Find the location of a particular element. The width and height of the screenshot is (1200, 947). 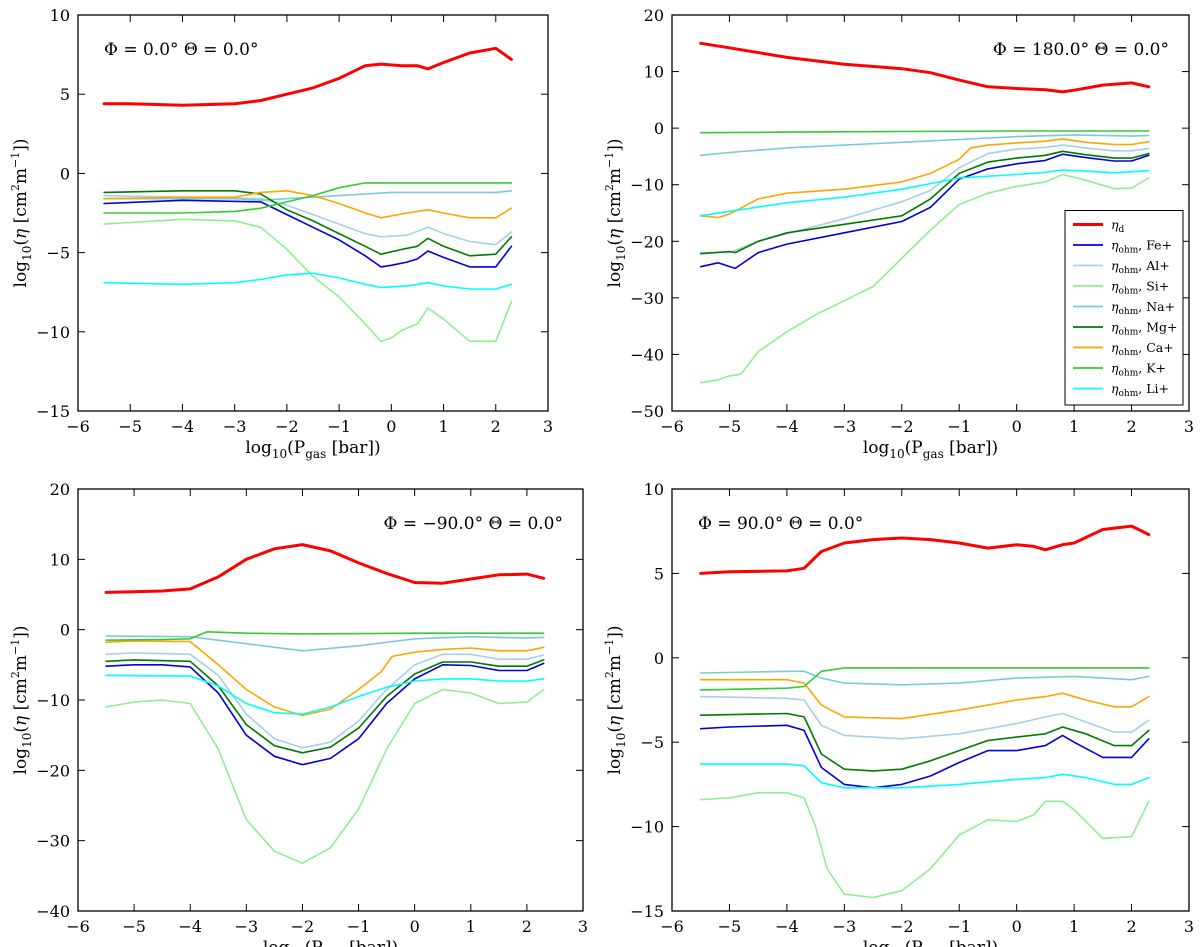

y-tick-label: −50 is located at coordinates (647, 411).